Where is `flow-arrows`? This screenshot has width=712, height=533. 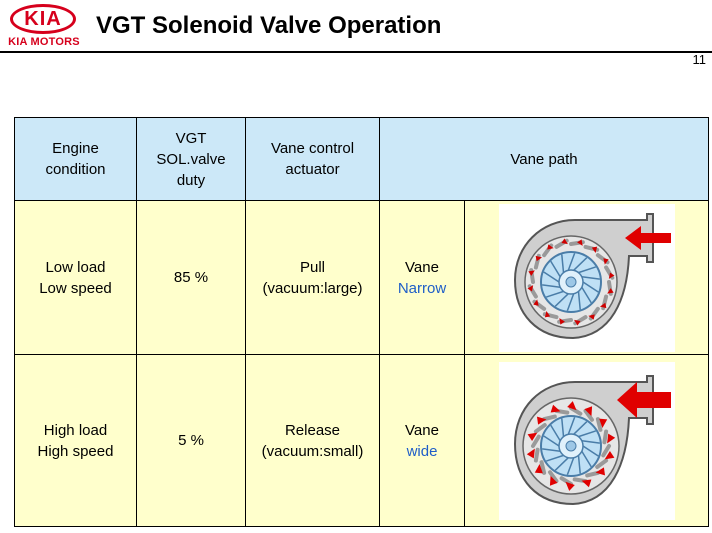 flow-arrows is located at coordinates (570, 445).